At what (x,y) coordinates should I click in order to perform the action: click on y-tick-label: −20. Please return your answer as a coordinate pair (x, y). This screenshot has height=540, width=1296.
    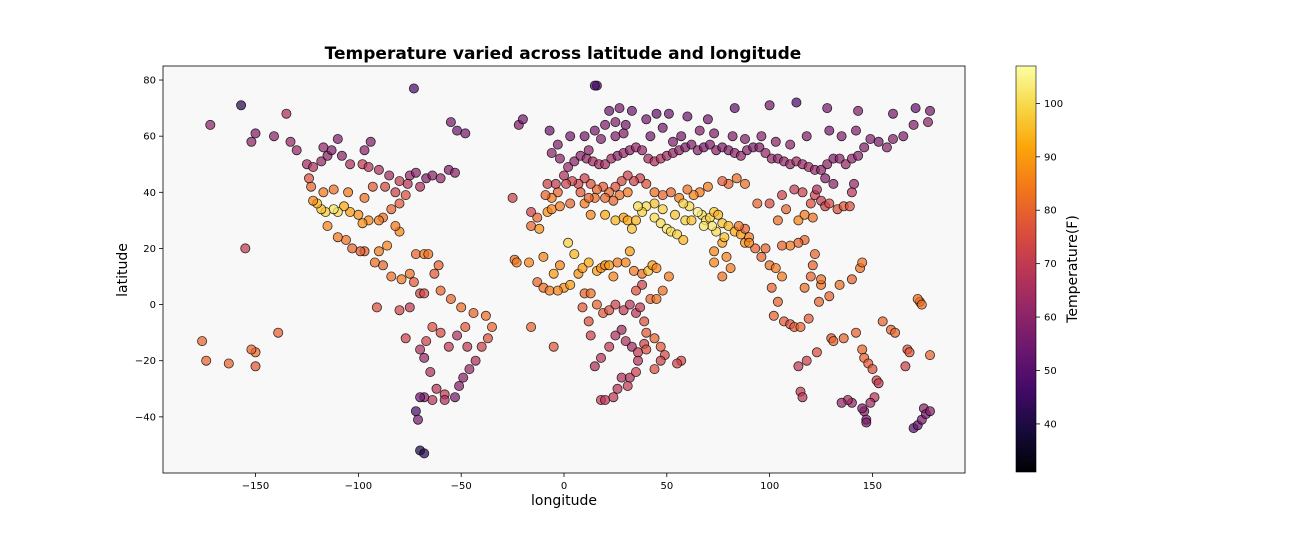
    Looking at the image, I should click on (145, 361).